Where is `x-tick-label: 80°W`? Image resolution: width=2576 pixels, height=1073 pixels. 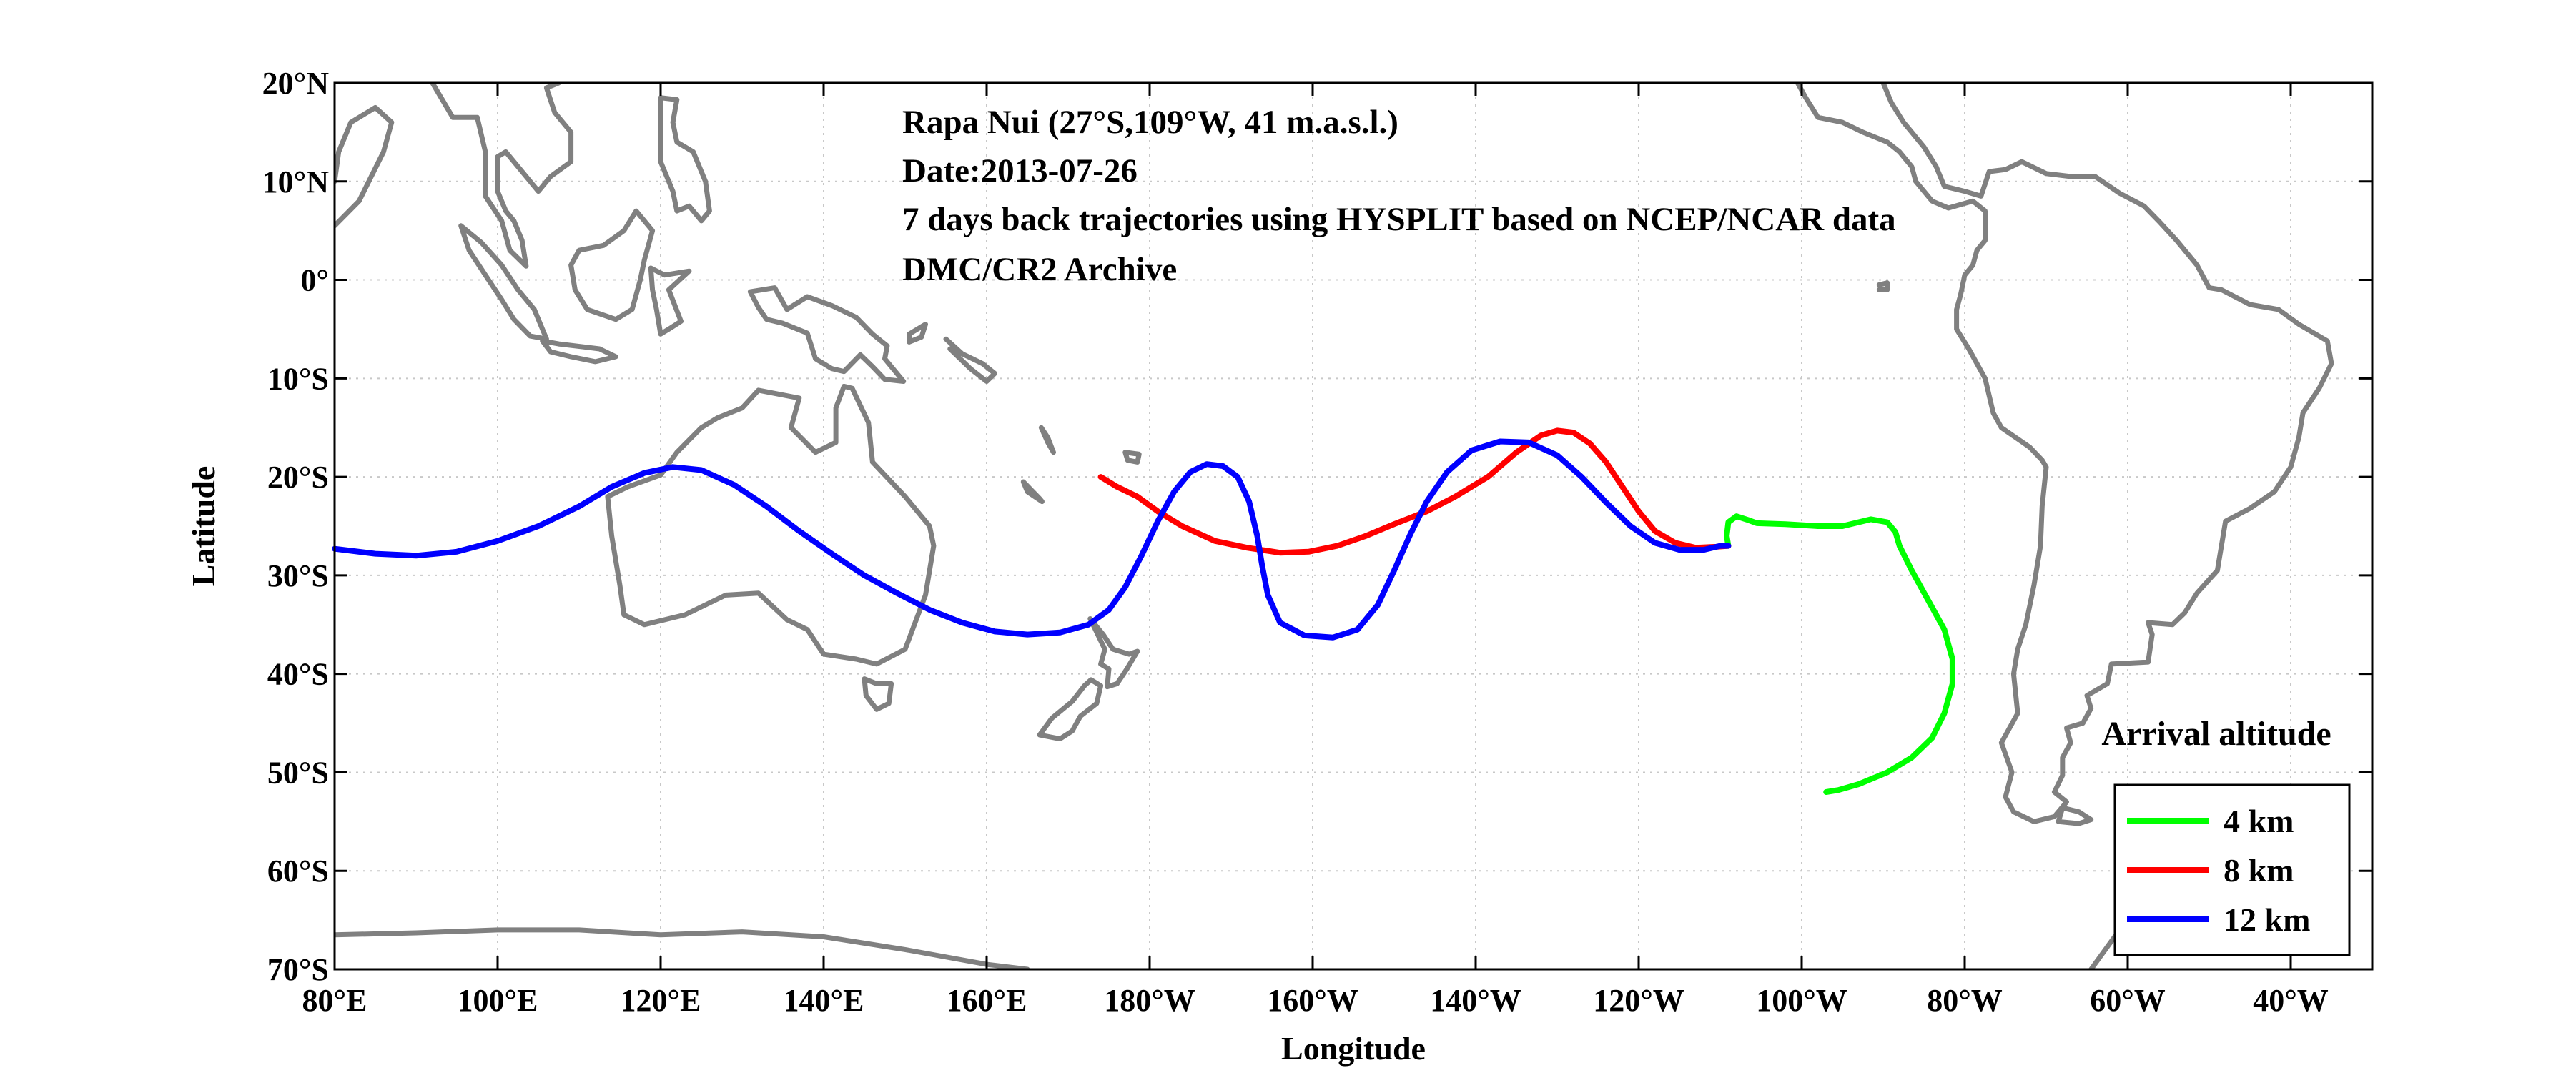
x-tick-label: 80°W is located at coordinates (1965, 1000).